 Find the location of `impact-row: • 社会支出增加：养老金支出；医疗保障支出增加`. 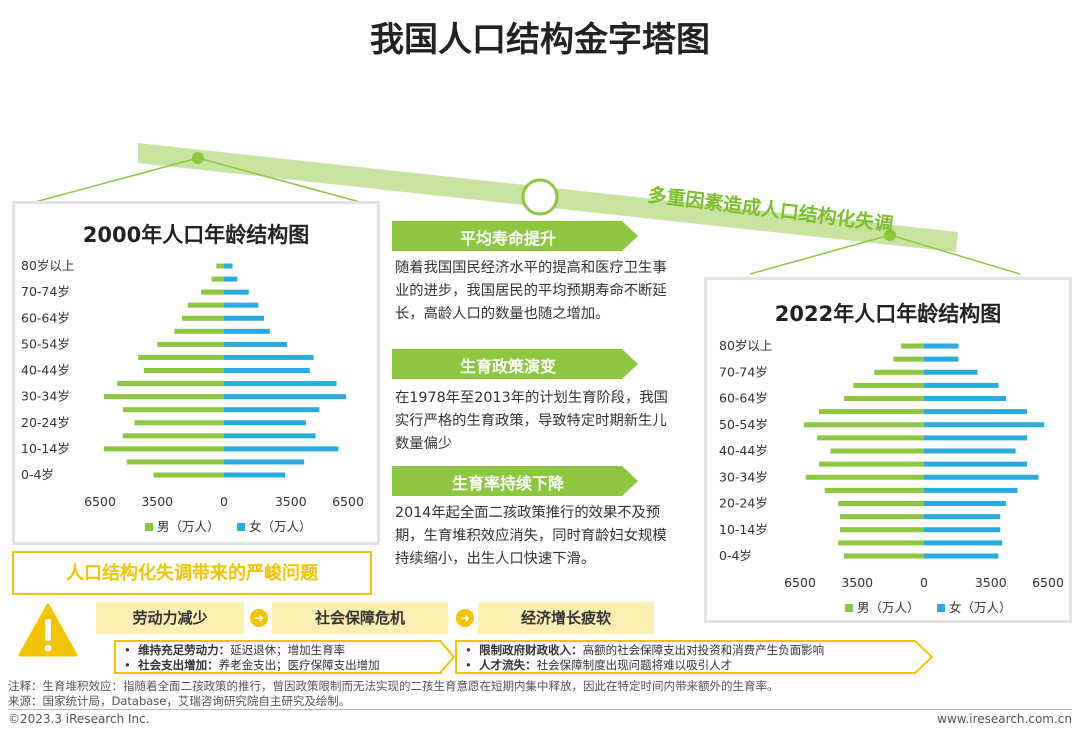

impact-row: • 社会支出增加：养老金支出；医疗保障支出增加 is located at coordinates (252, 665).